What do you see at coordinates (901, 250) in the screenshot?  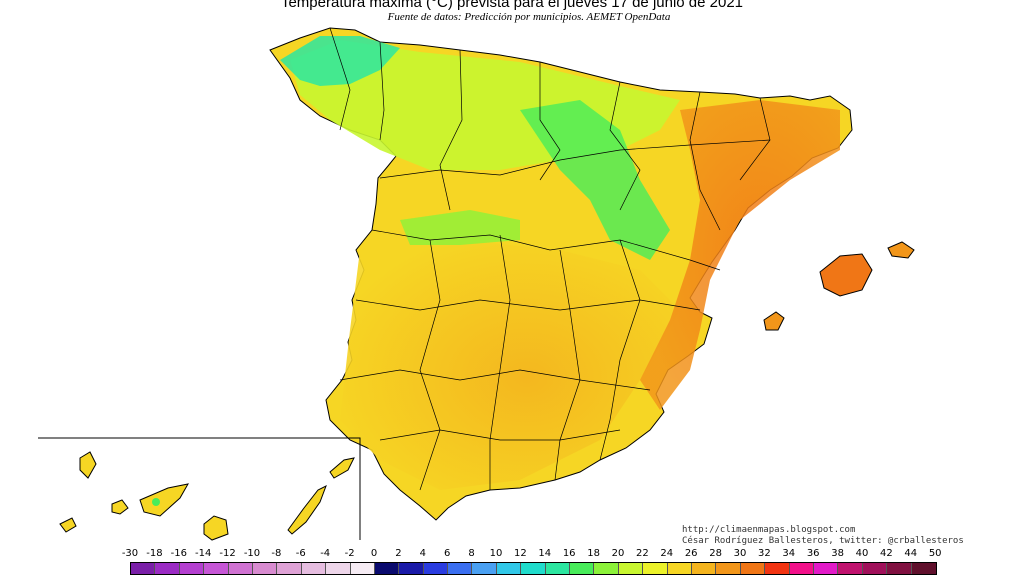 I see `menorca` at bounding box center [901, 250].